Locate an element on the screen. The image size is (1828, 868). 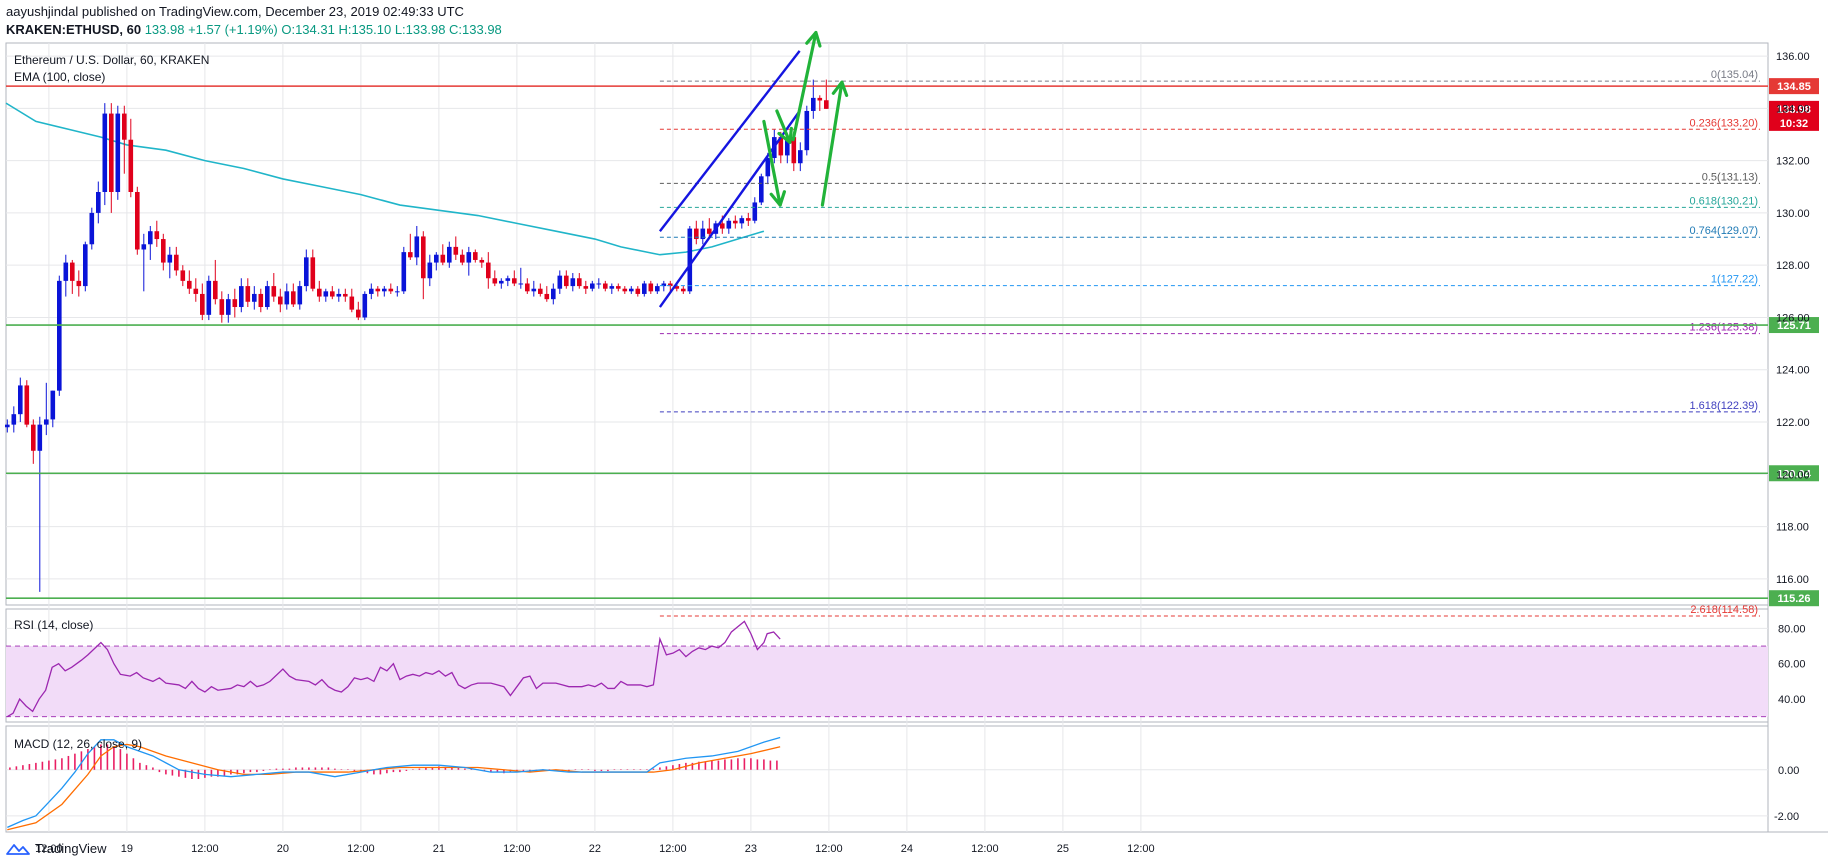
price-tick-label: 116.00 is located at coordinates (1792, 580).